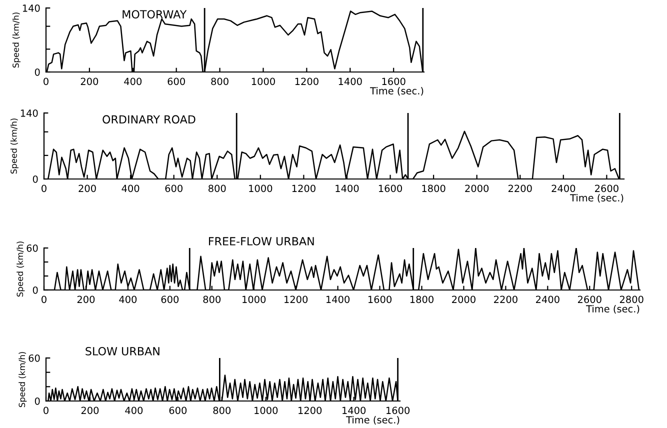 The image size is (667, 428). I want to click on chart-title: ORDINARY ROAD, so click(149, 119).